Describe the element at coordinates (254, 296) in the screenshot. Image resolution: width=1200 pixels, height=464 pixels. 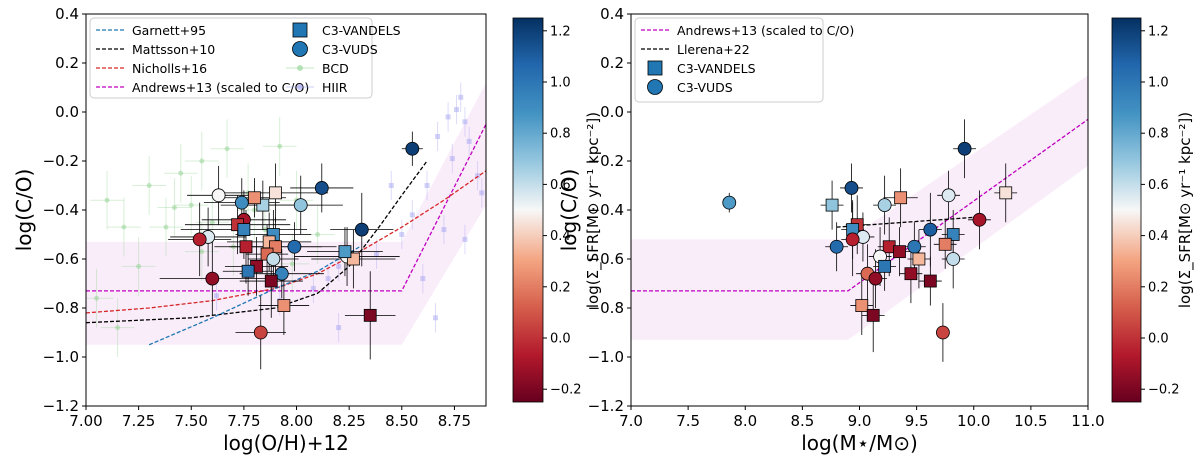
I see `series-line-garnett` at that location.